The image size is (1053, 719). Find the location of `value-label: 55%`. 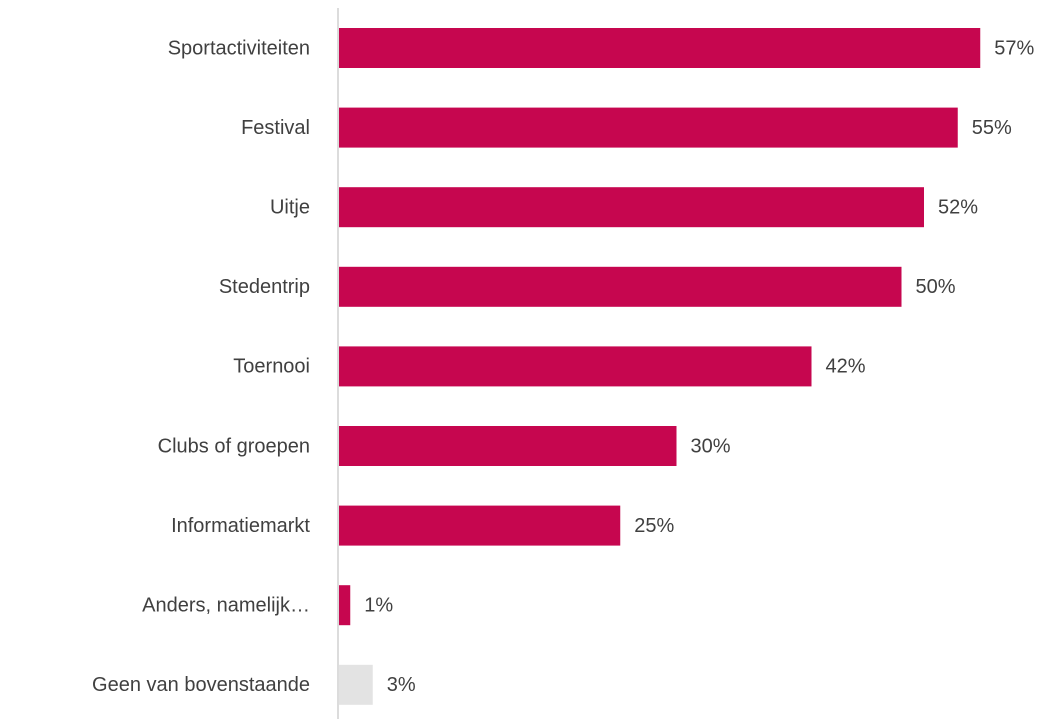

value-label: 55% is located at coordinates (992, 128).